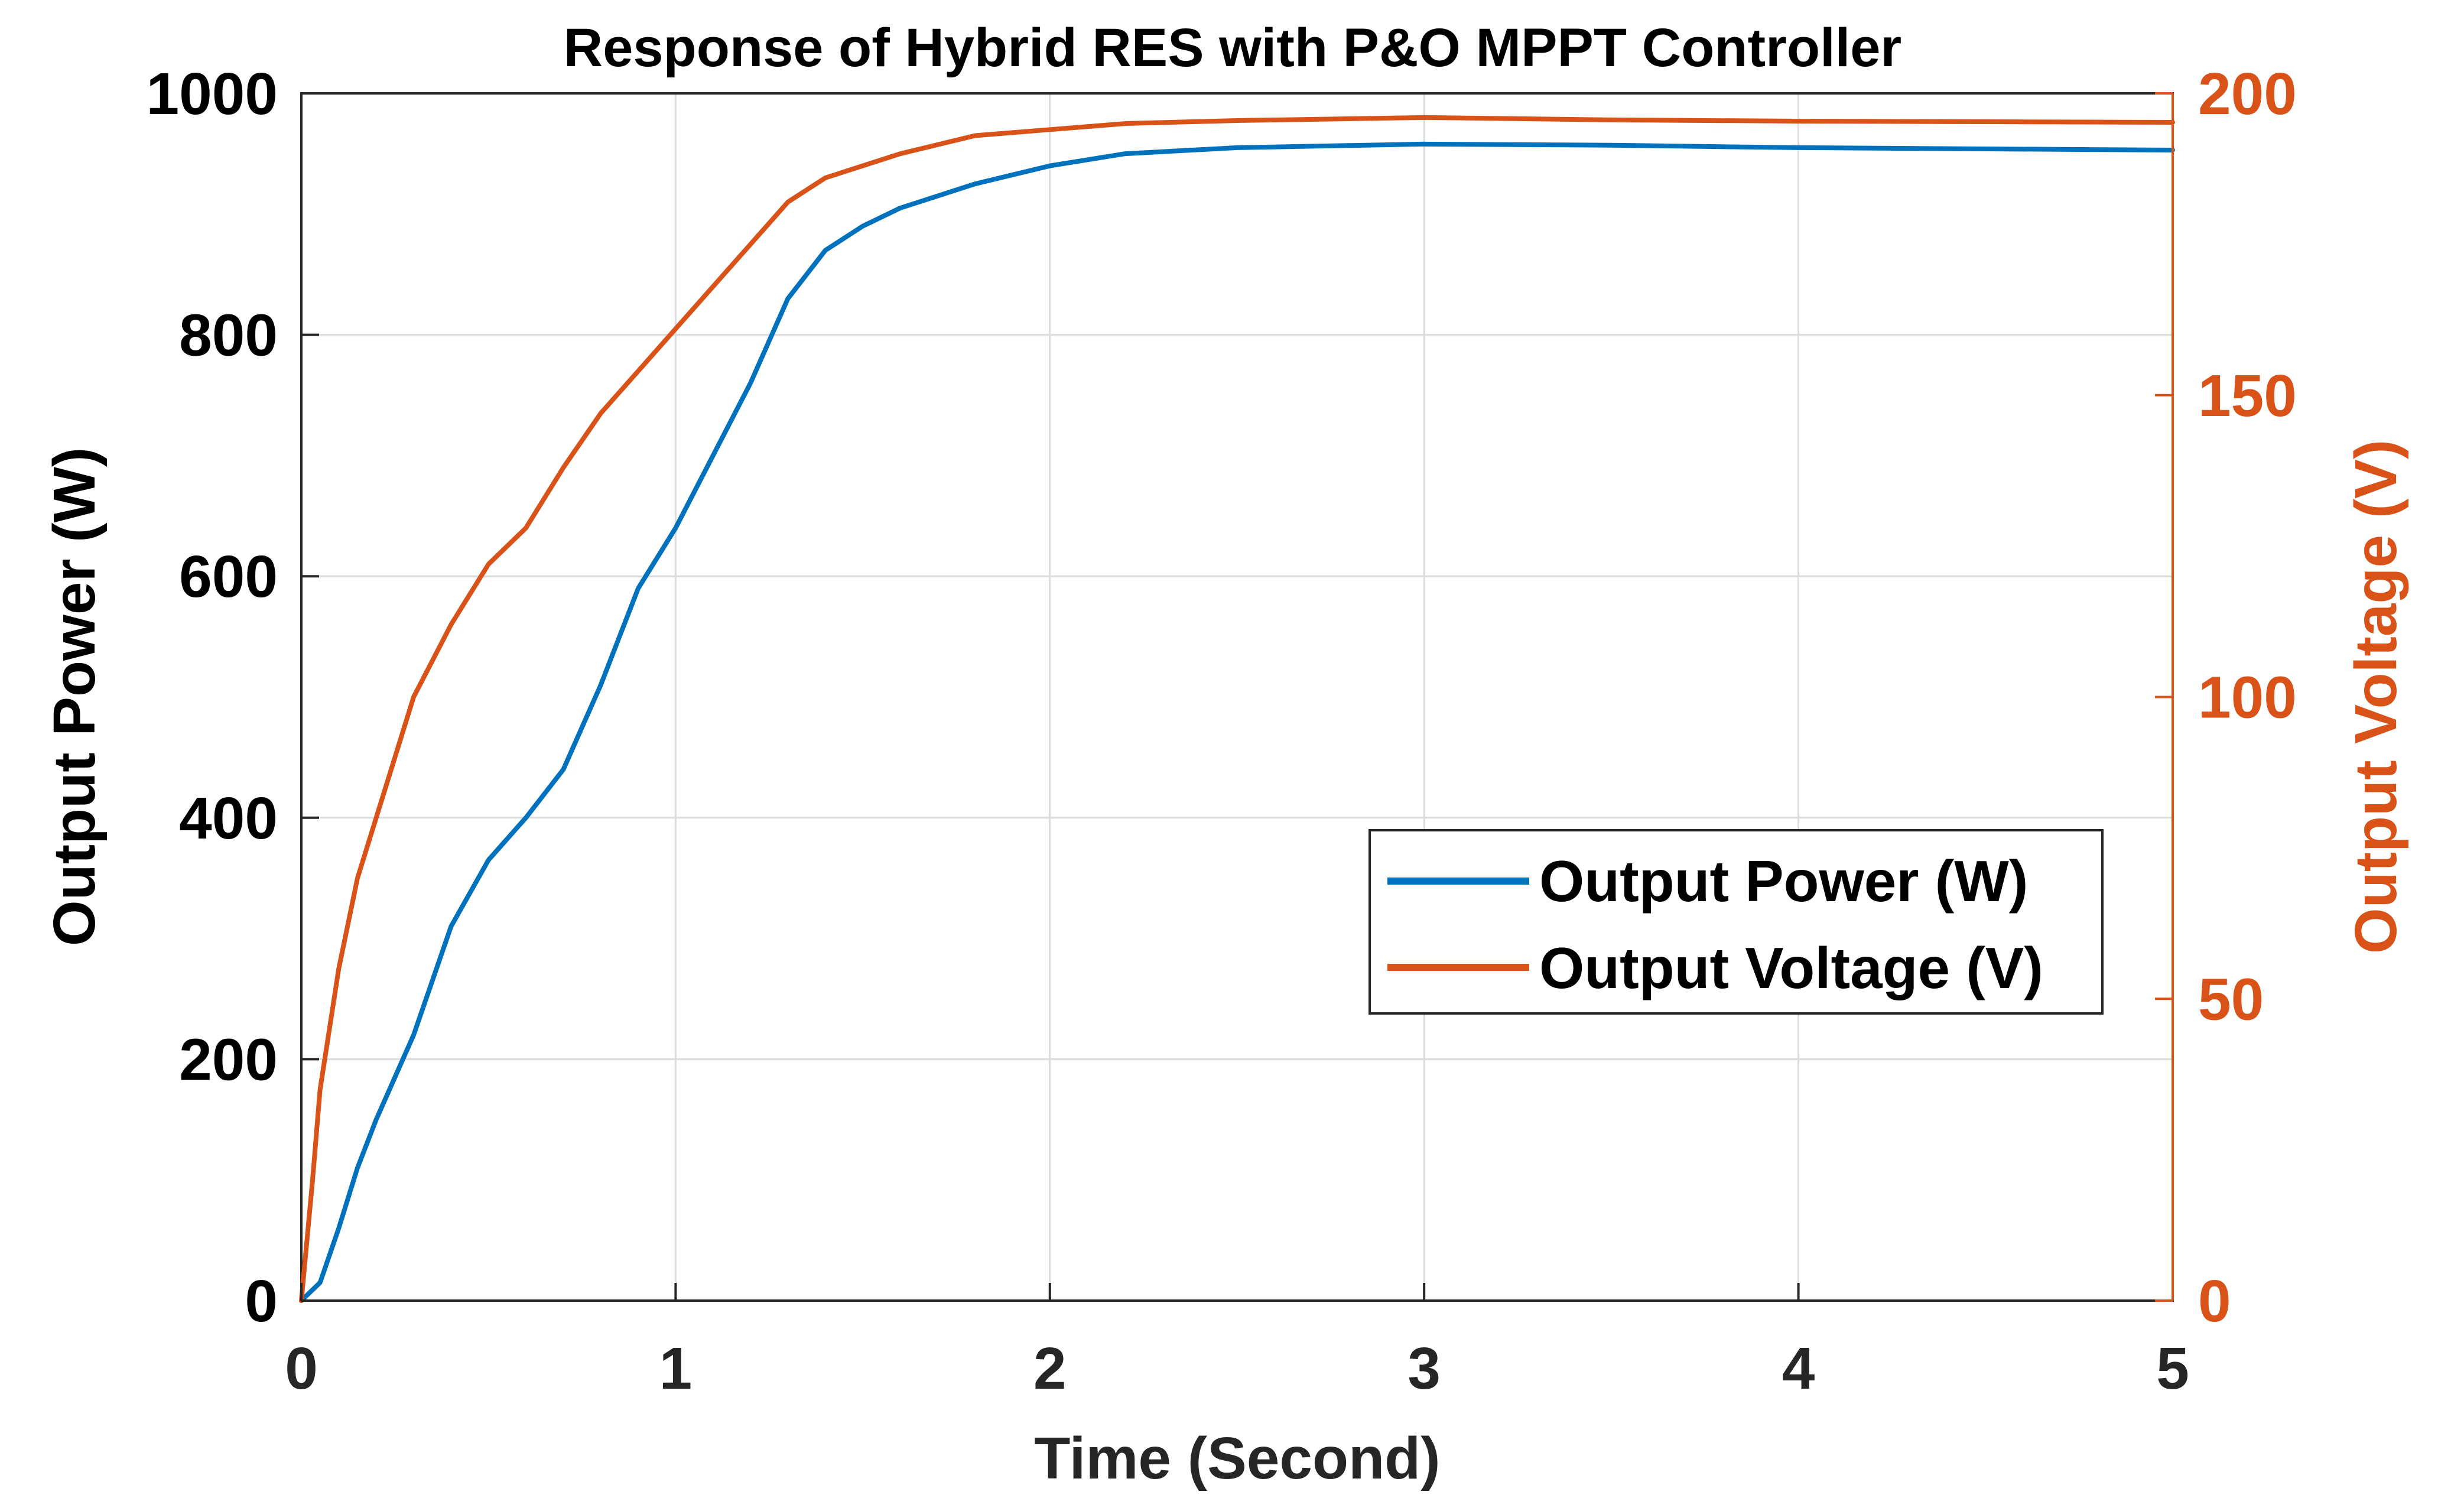 The width and height of the screenshot is (2464, 1498). Describe the element at coordinates (1237, 1458) in the screenshot. I see `x-axis-label: Time (Second)` at that location.